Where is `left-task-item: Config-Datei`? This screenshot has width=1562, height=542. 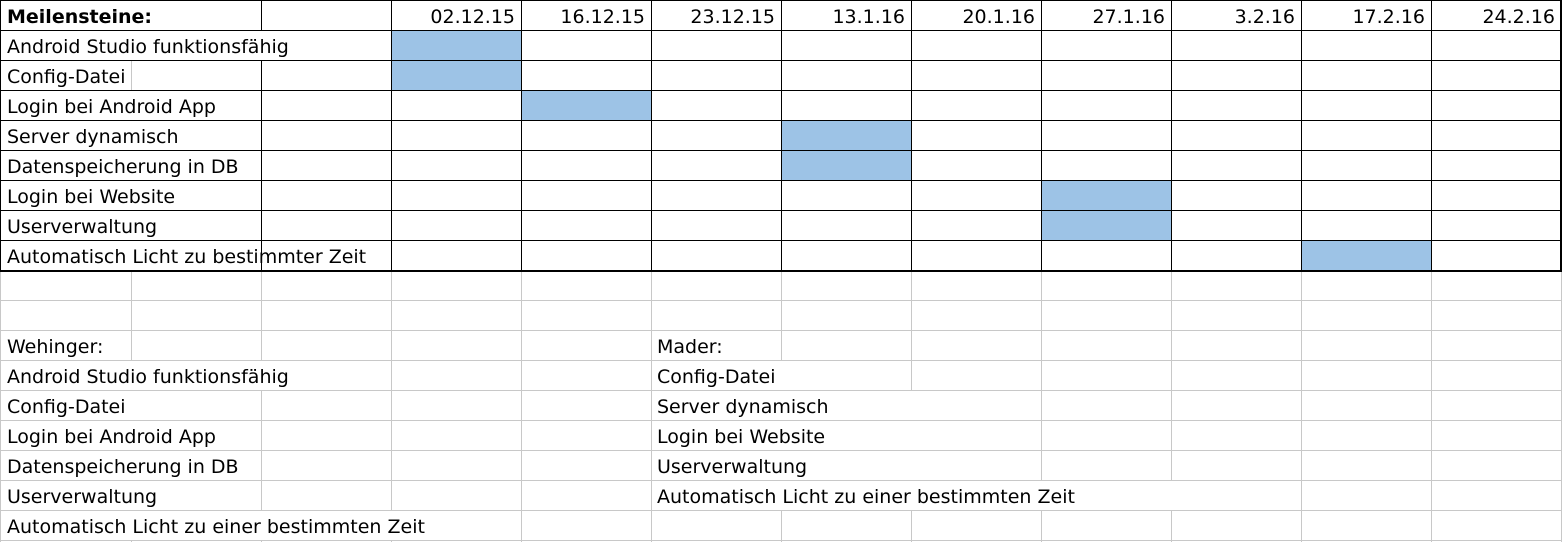 left-task-item: Config-Datei is located at coordinates (66, 407).